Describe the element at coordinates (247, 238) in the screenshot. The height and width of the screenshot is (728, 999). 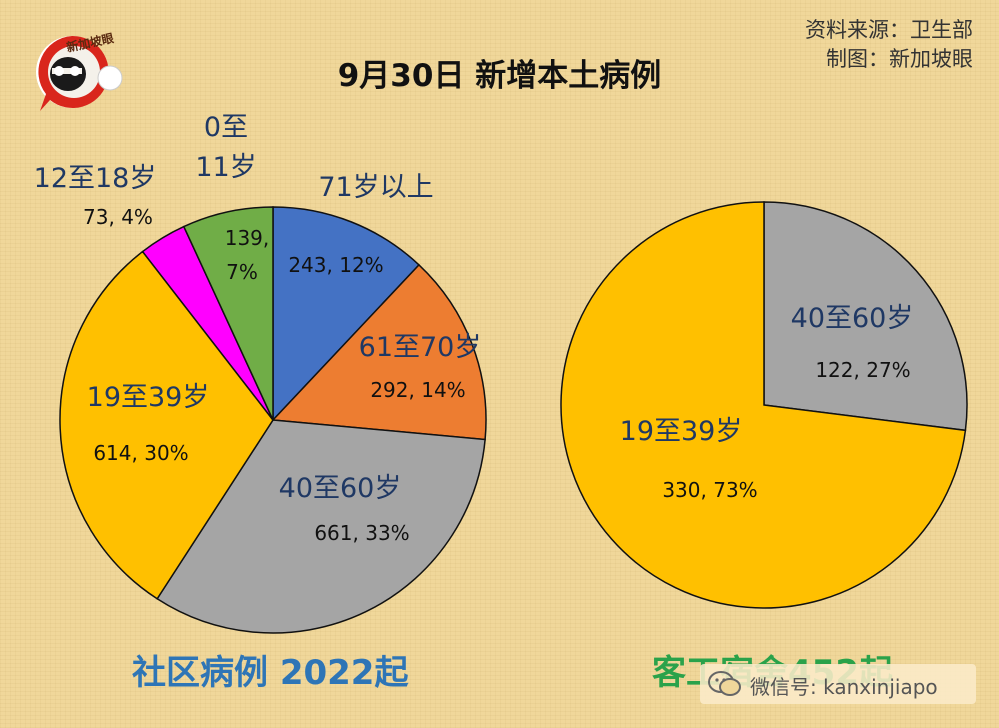
I see `value-label-community-5: 139,` at that location.